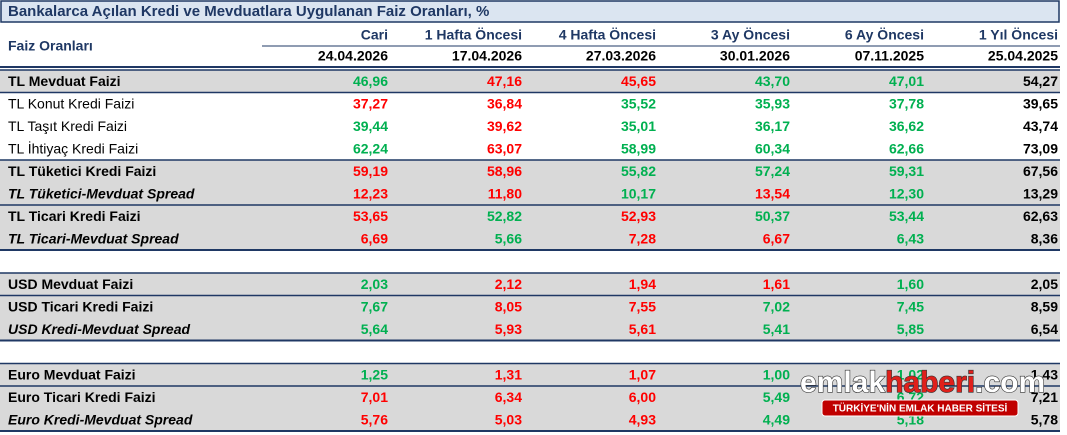  What do you see at coordinates (772, 103) in the screenshot?
I see `cell-value: 35,93` at bounding box center [772, 103].